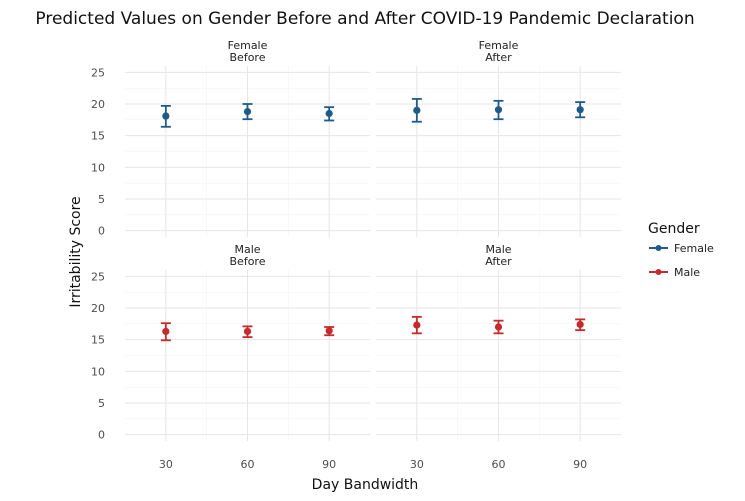 The width and height of the screenshot is (745, 501). I want to click on legend-title: Gender, so click(674, 229).